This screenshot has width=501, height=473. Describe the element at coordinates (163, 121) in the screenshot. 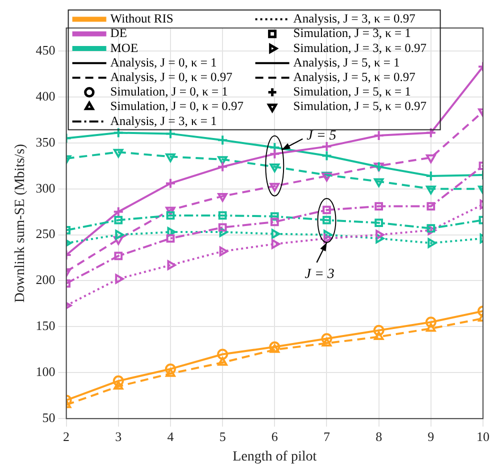

I see `annotation: Analysis, J = 3, κ = 1` at that location.